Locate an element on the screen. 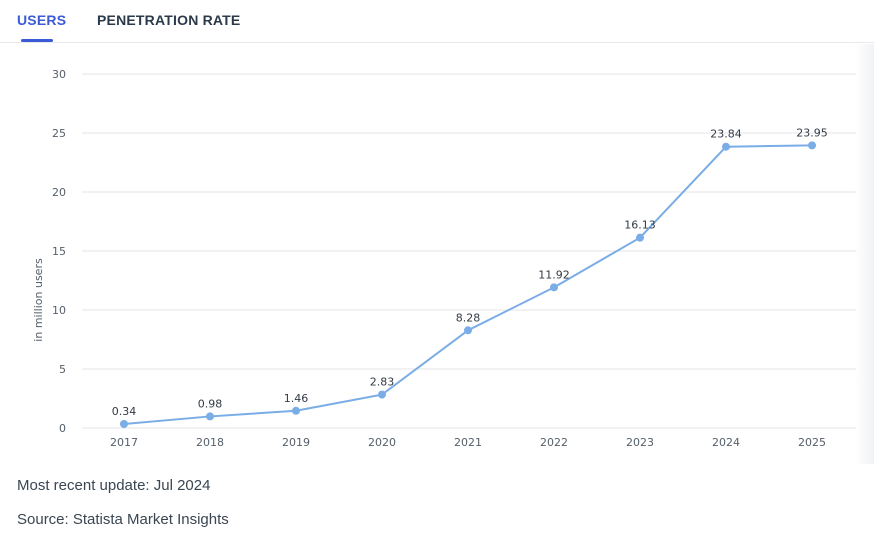  y-axis-ticks: 0 5 10 15 20 25 30 is located at coordinates (59, 251).